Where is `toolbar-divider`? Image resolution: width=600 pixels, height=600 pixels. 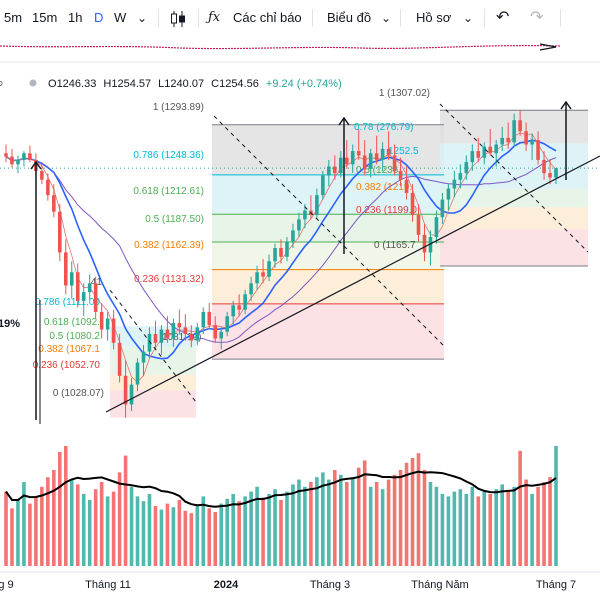 toolbar-divider is located at coordinates (484, 18).